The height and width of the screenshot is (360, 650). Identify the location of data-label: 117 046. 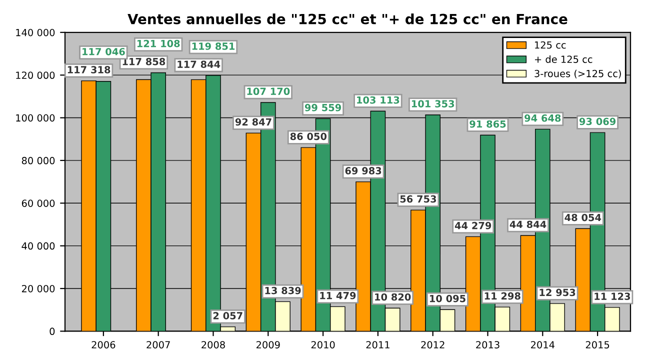
(103, 52).